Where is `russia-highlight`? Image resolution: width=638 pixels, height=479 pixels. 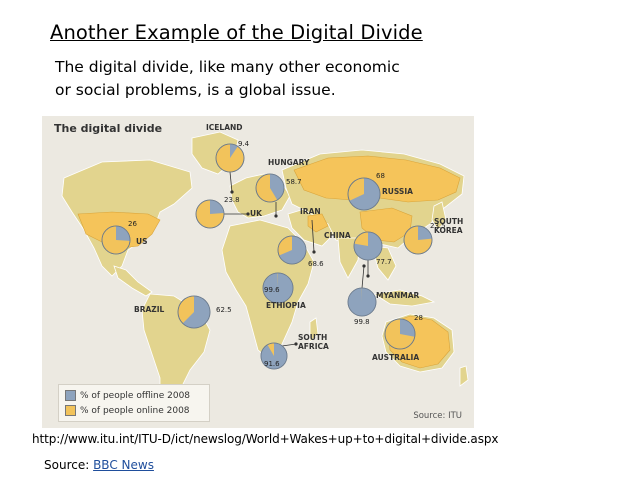 russia-highlight is located at coordinates (377, 179).